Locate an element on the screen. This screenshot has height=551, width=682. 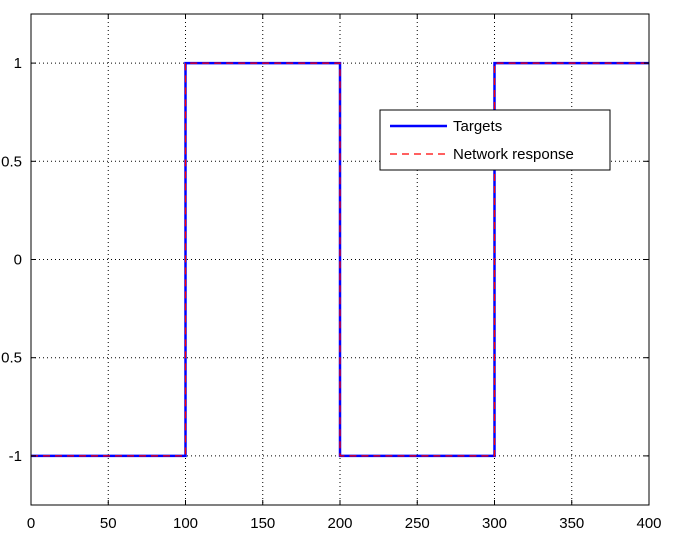
y-tick-label: 1 is located at coordinates (18, 63).